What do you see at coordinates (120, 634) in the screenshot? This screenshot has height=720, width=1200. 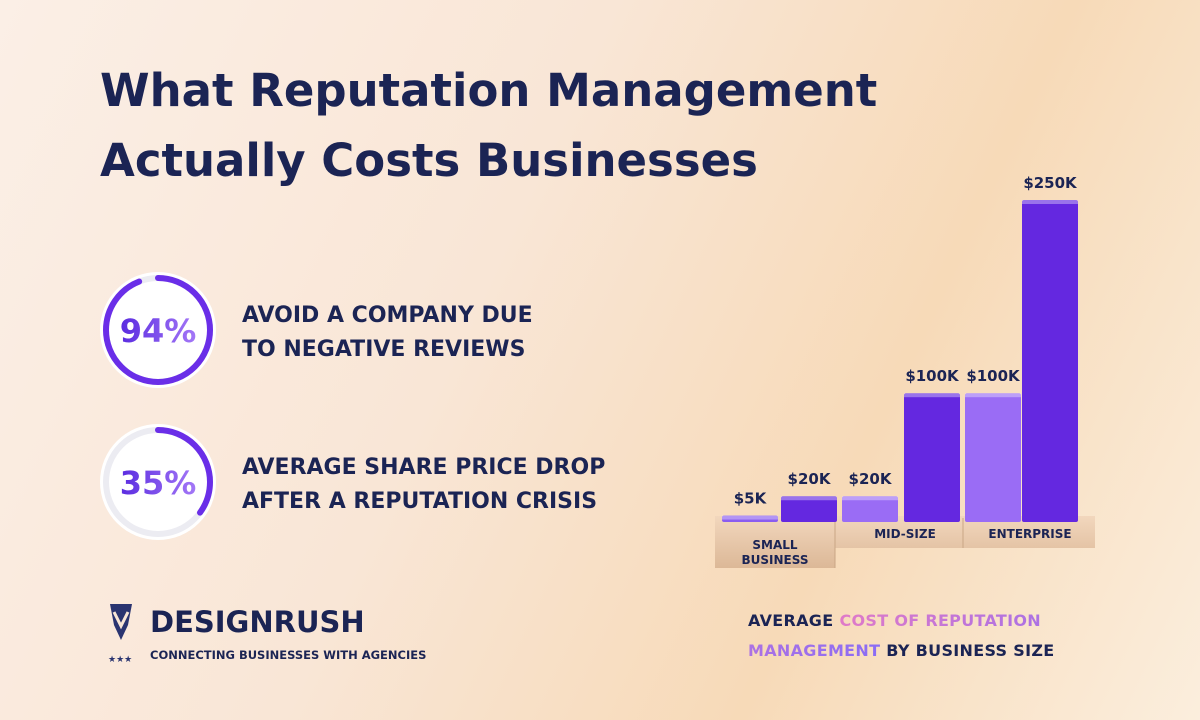 I see `logo: ★★★` at bounding box center [120, 634].